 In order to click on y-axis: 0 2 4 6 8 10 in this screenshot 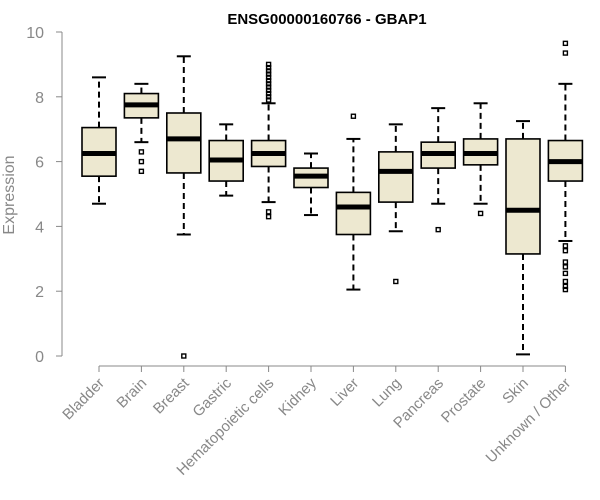, I will do `click(44, 195)`.